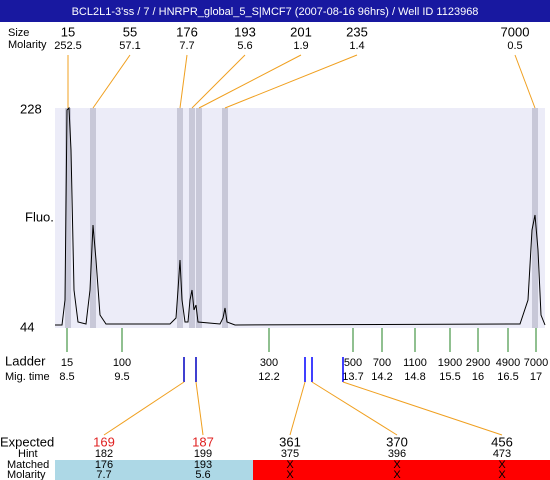 This screenshot has height=480, width=550. Describe the element at coordinates (18, 33) in the screenshot. I see `peak-size-header: Size` at that location.